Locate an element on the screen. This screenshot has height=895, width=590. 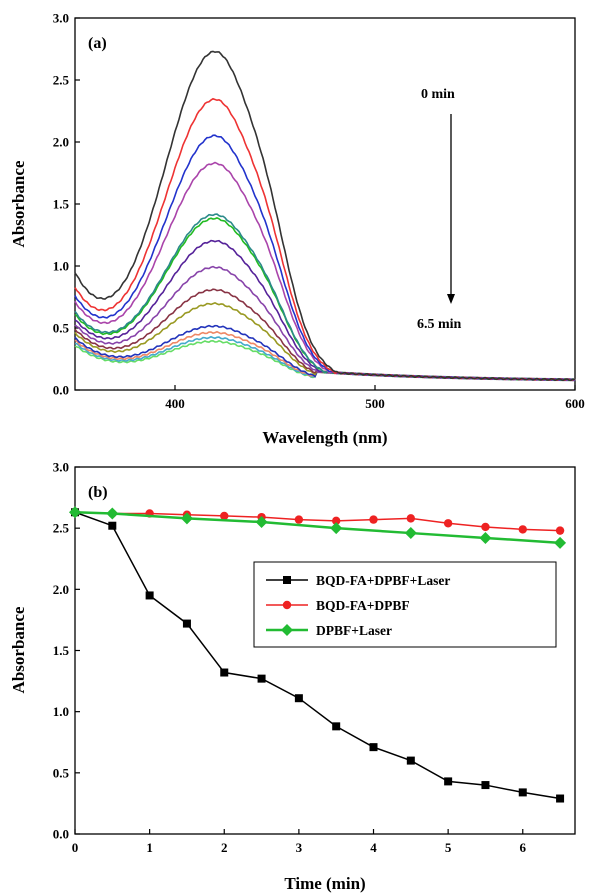
b-y-tick-label: 3.0 is located at coordinates (61, 467).